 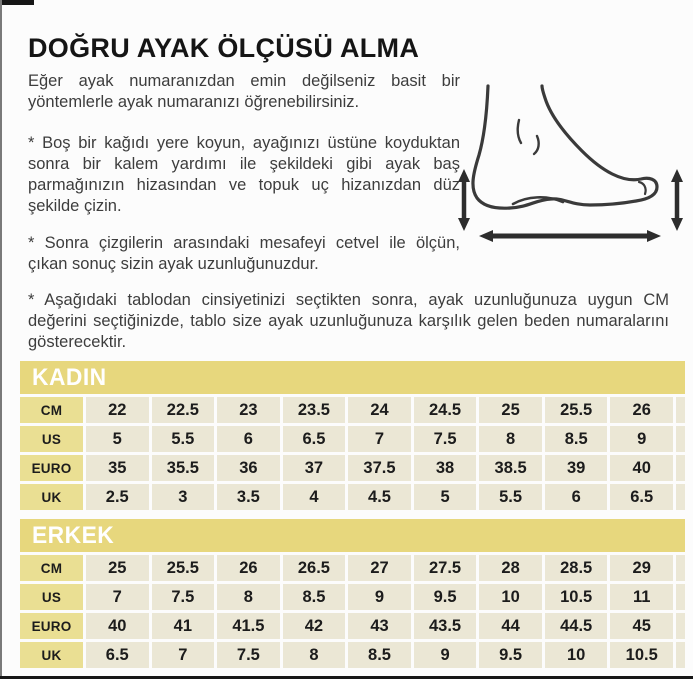 I want to click on bottom-edge-bar, so click(x=346, y=677).